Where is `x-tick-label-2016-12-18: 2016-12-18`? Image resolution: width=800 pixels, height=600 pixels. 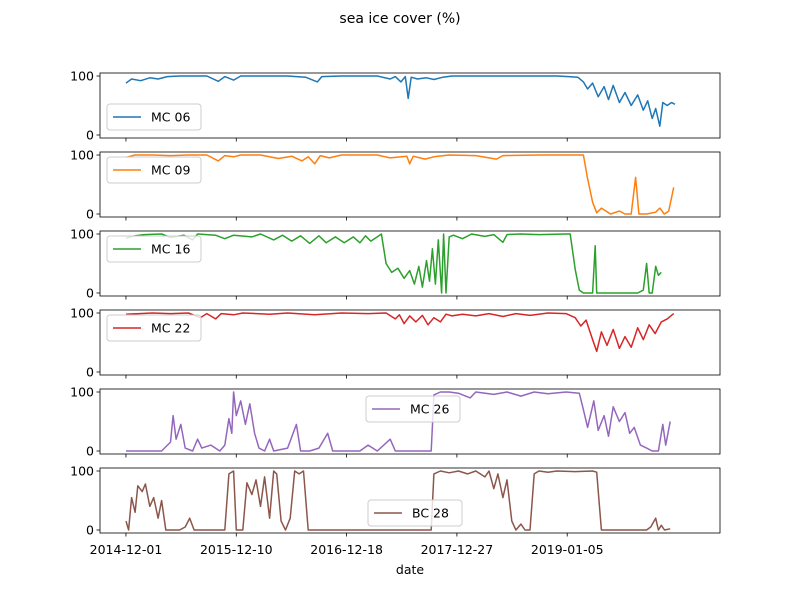 x-tick-label-2016-12-18: 2016-12-18 is located at coordinates (346, 549).